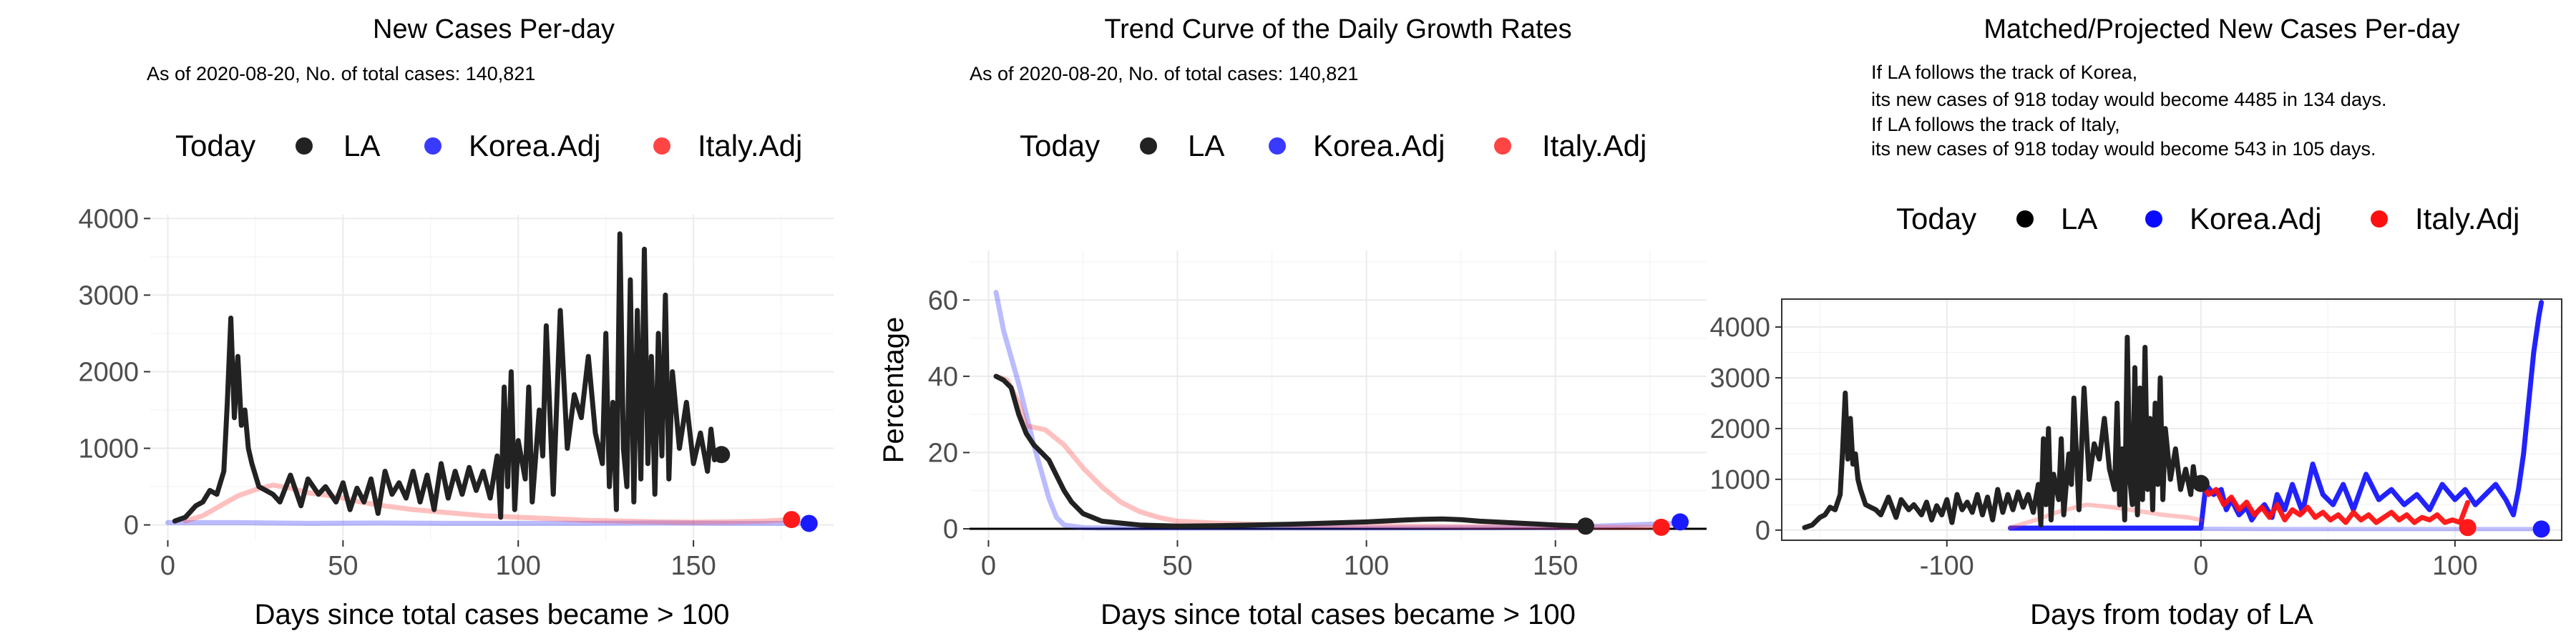  What do you see at coordinates (494, 29) in the screenshot?
I see `chart-title: New Cases Per-day` at bounding box center [494, 29].